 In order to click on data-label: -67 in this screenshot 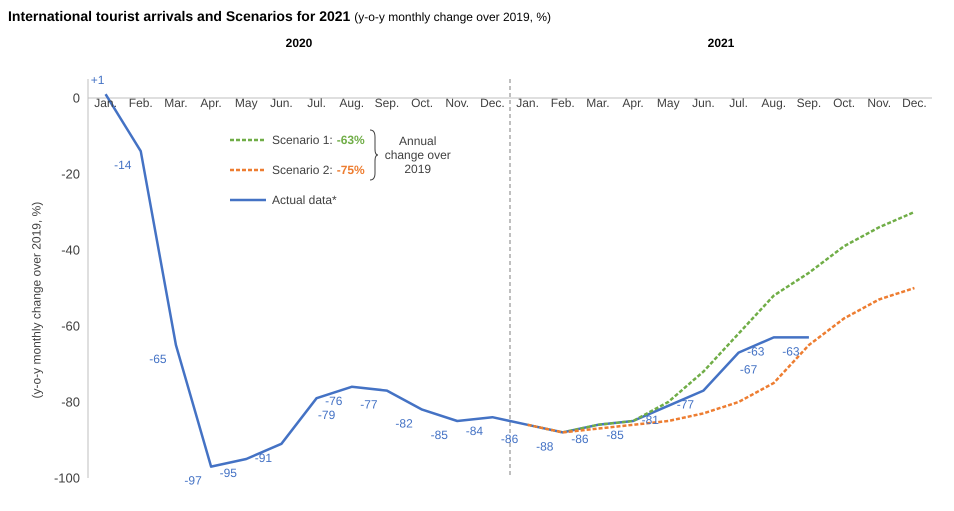, I will do `click(749, 369)`.